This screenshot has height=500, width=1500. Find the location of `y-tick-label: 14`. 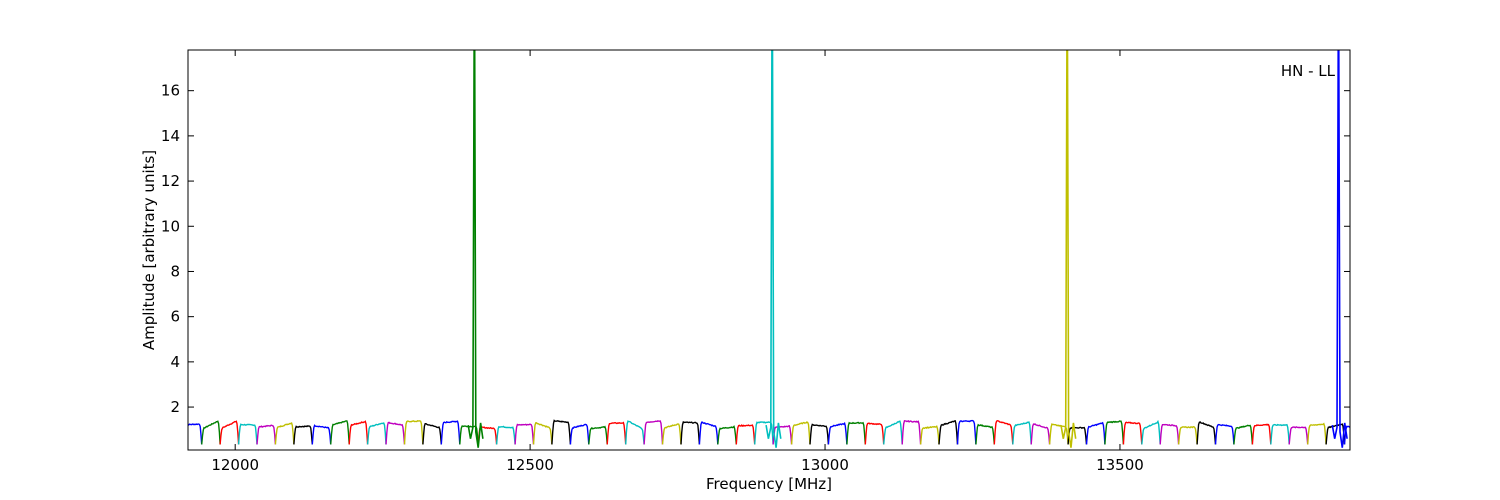

y-tick-label: 14 is located at coordinates (170, 136).